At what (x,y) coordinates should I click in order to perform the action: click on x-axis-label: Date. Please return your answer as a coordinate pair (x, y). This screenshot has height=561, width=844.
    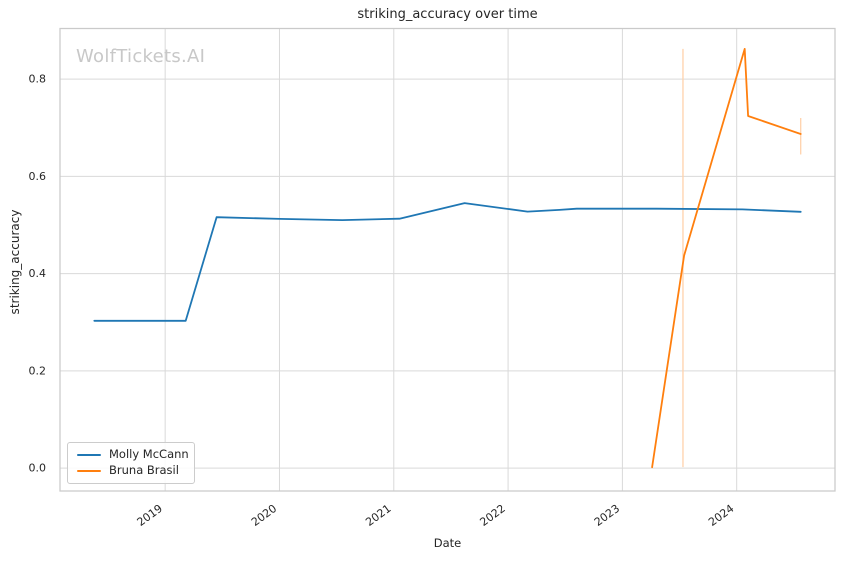
    Looking at the image, I should click on (447, 543).